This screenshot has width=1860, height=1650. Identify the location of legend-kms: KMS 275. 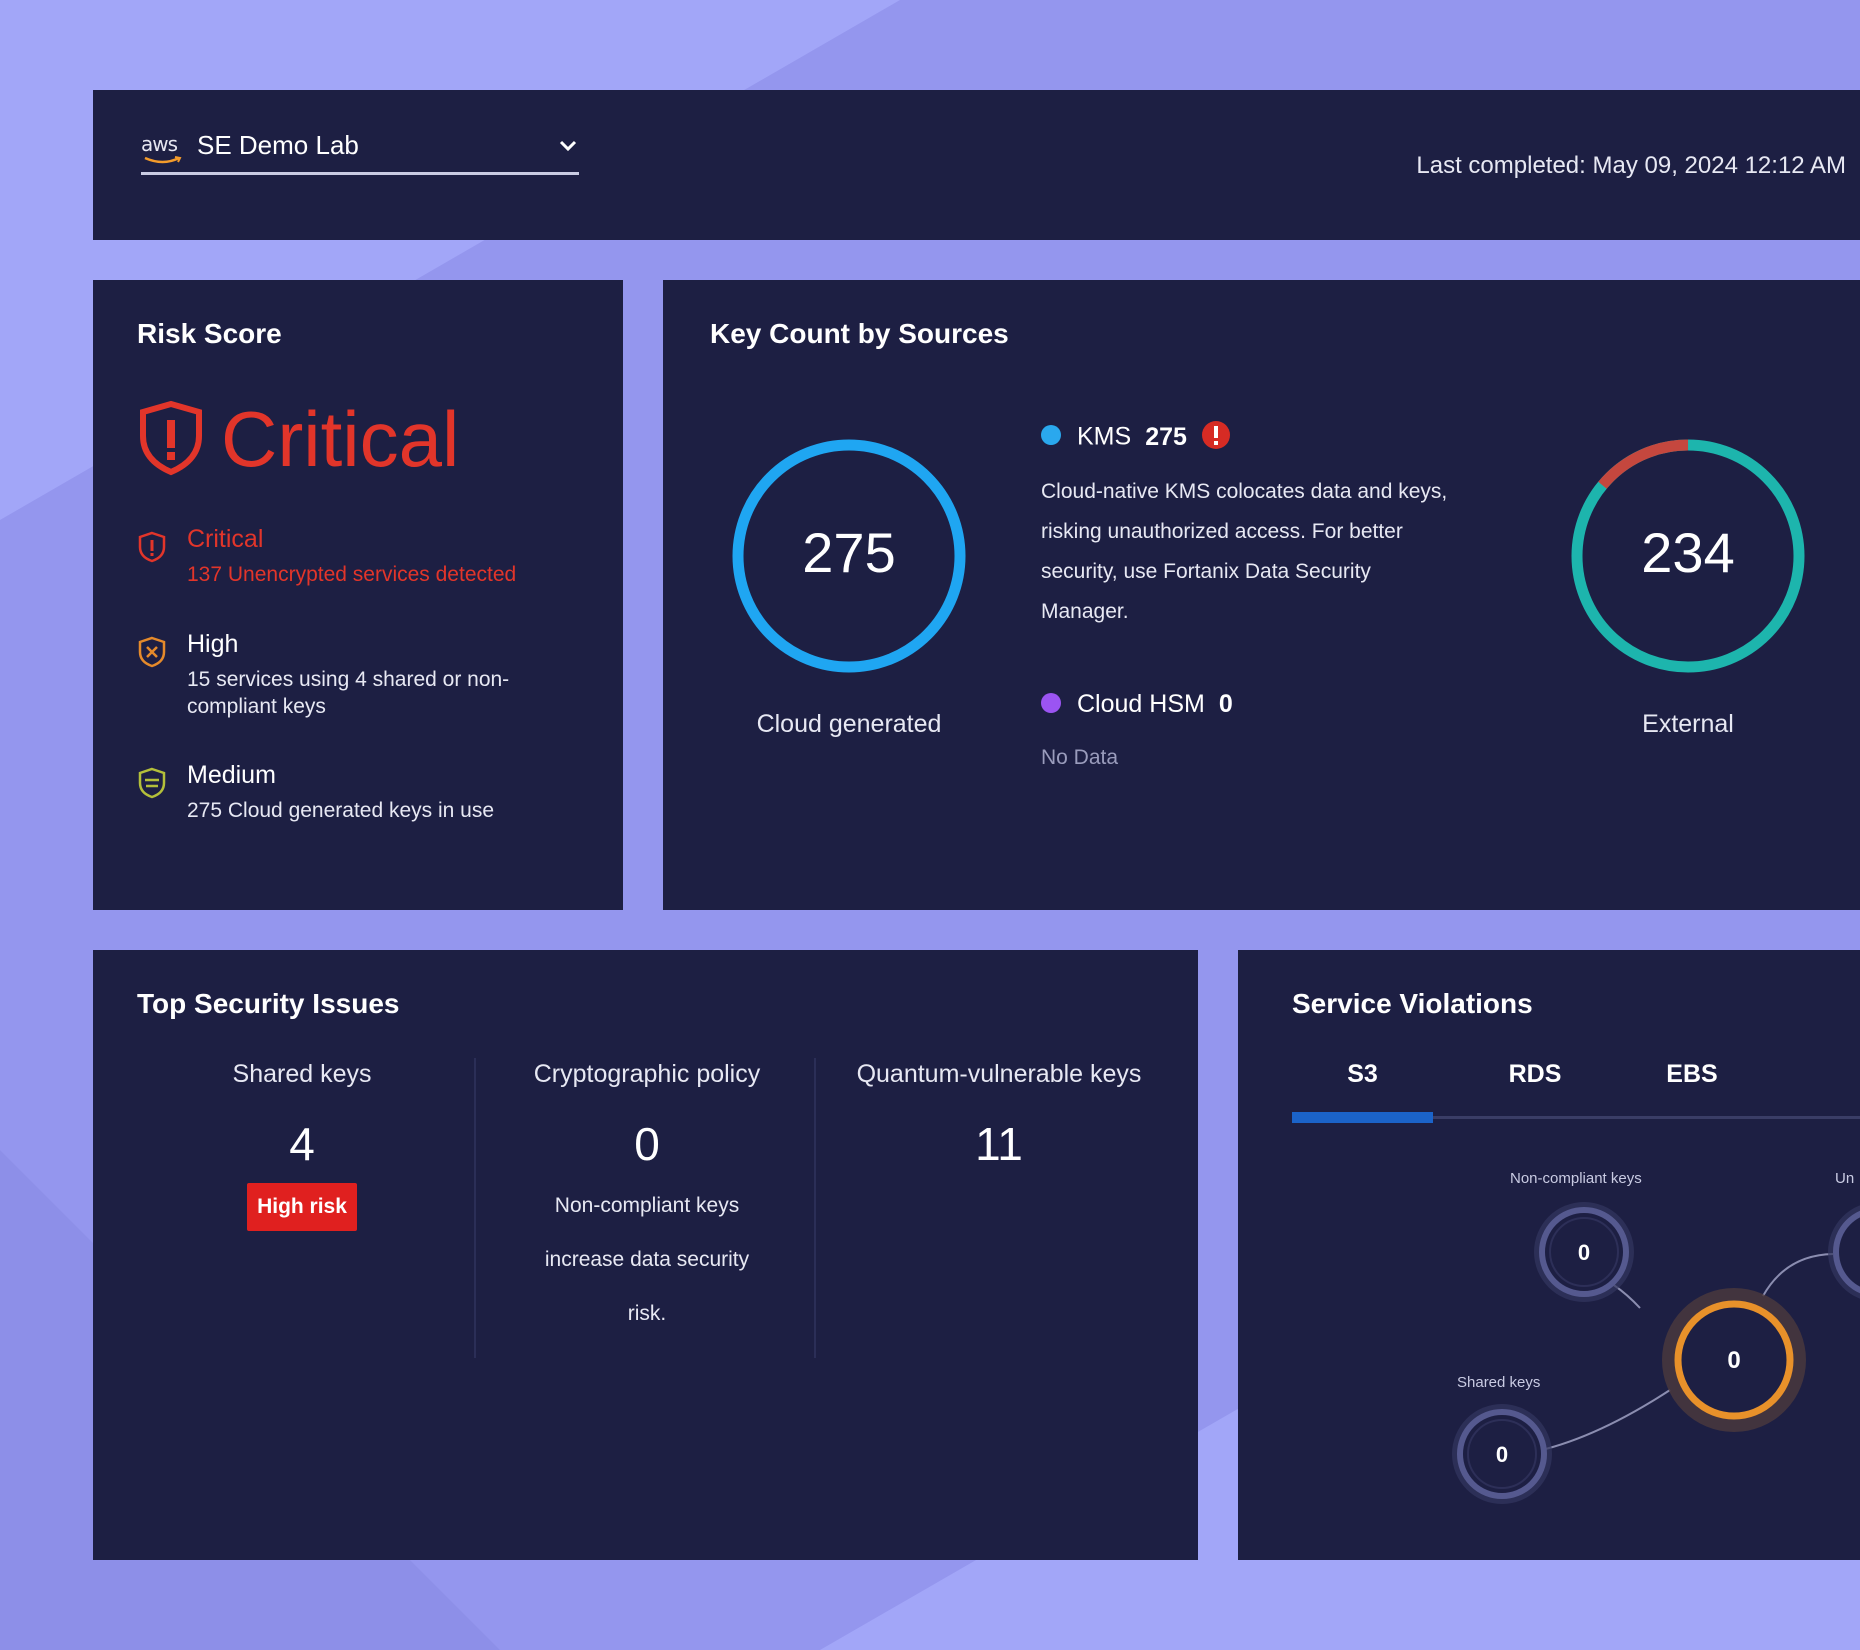
(1136, 438).